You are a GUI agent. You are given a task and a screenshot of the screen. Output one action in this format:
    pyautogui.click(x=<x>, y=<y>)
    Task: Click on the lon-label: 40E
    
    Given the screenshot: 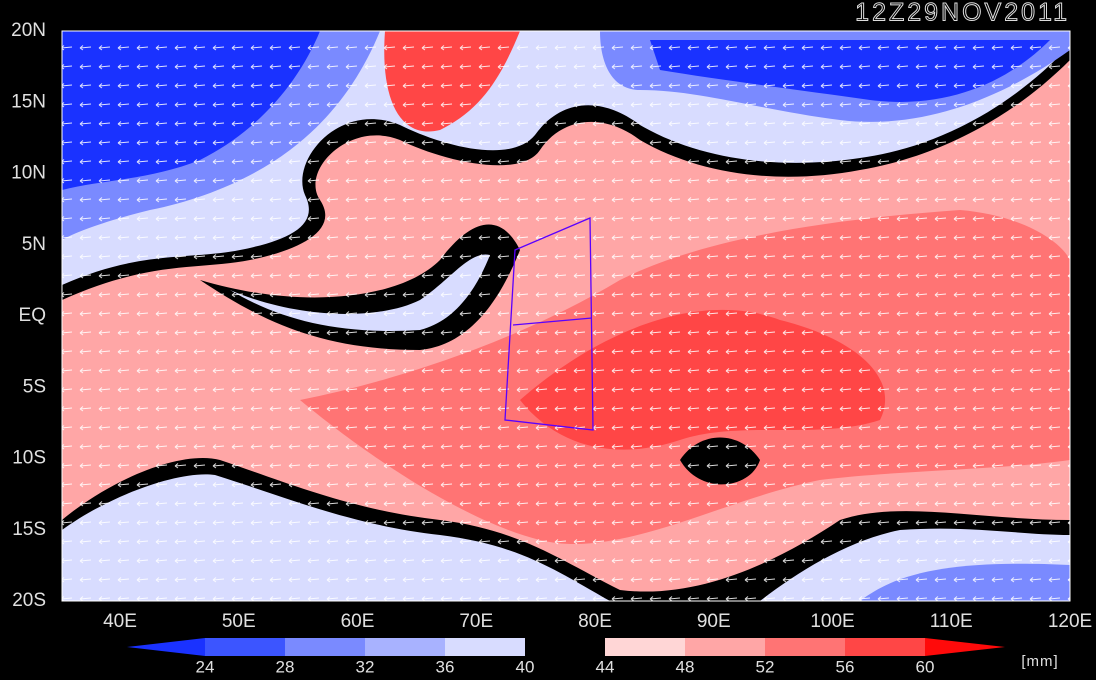 What is the action you would take?
    pyautogui.click(x=120, y=621)
    